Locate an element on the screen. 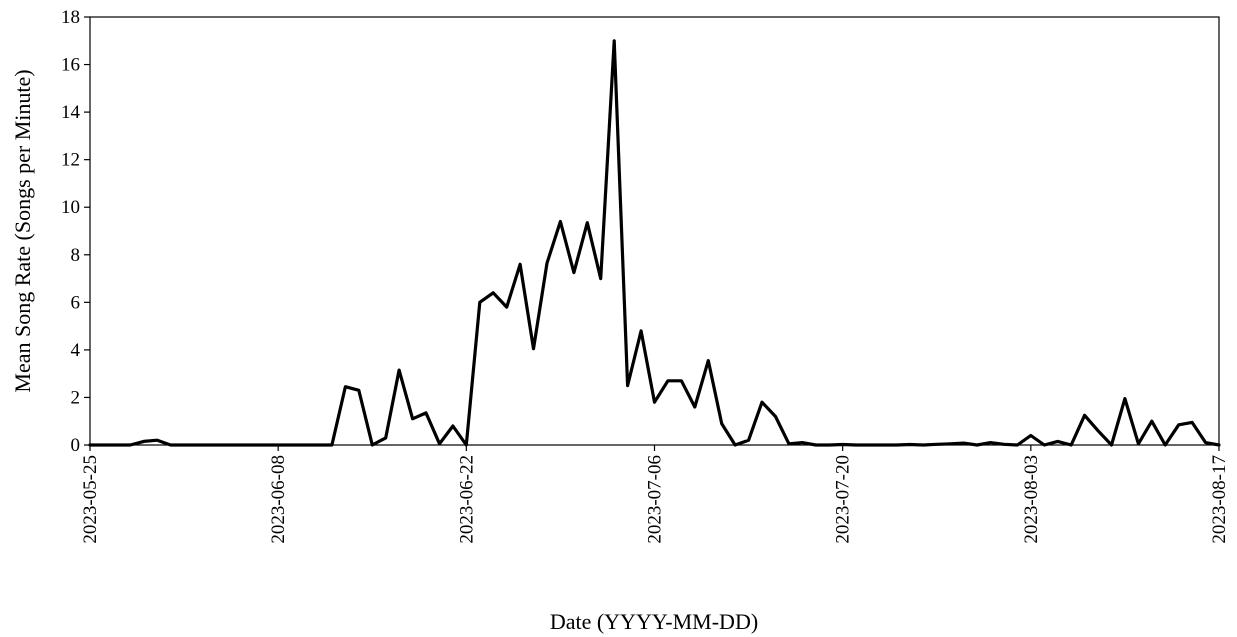 The width and height of the screenshot is (1237, 637). y-axis-title: Mean Song Rate (Songs per Minute) is located at coordinates (22, 230).